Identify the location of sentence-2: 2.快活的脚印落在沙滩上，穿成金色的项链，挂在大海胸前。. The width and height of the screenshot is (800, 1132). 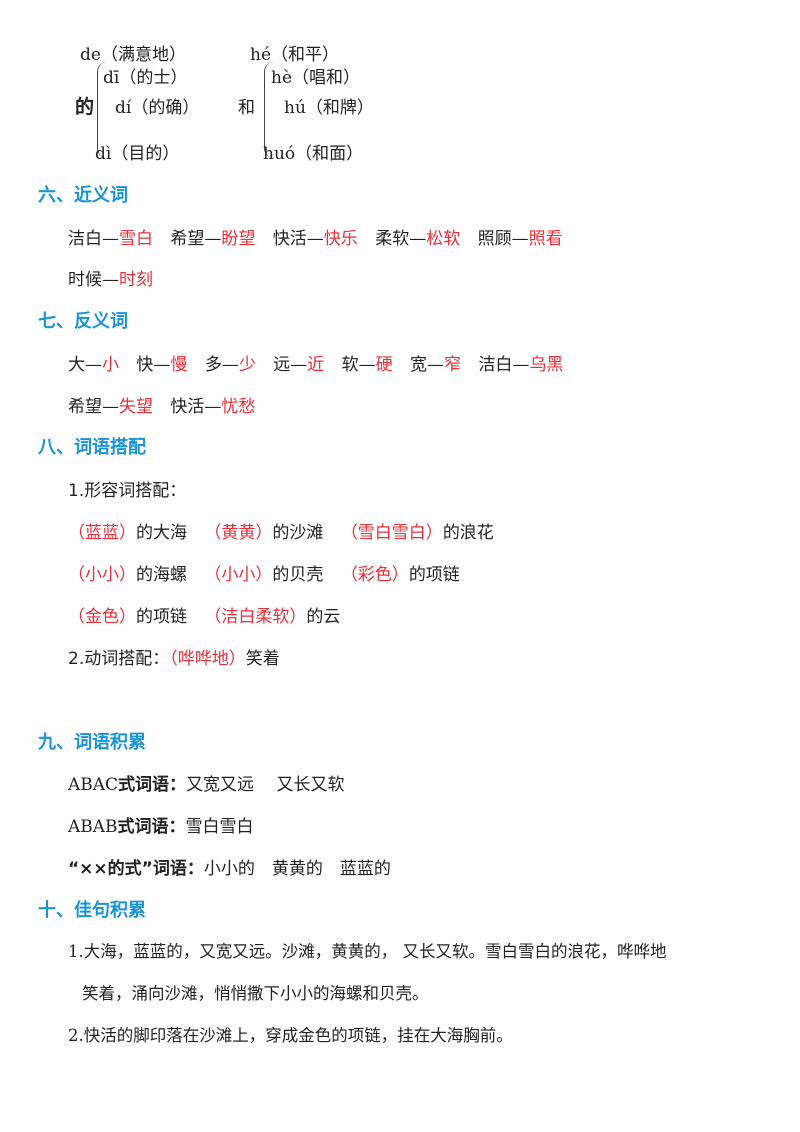
(290, 1035).